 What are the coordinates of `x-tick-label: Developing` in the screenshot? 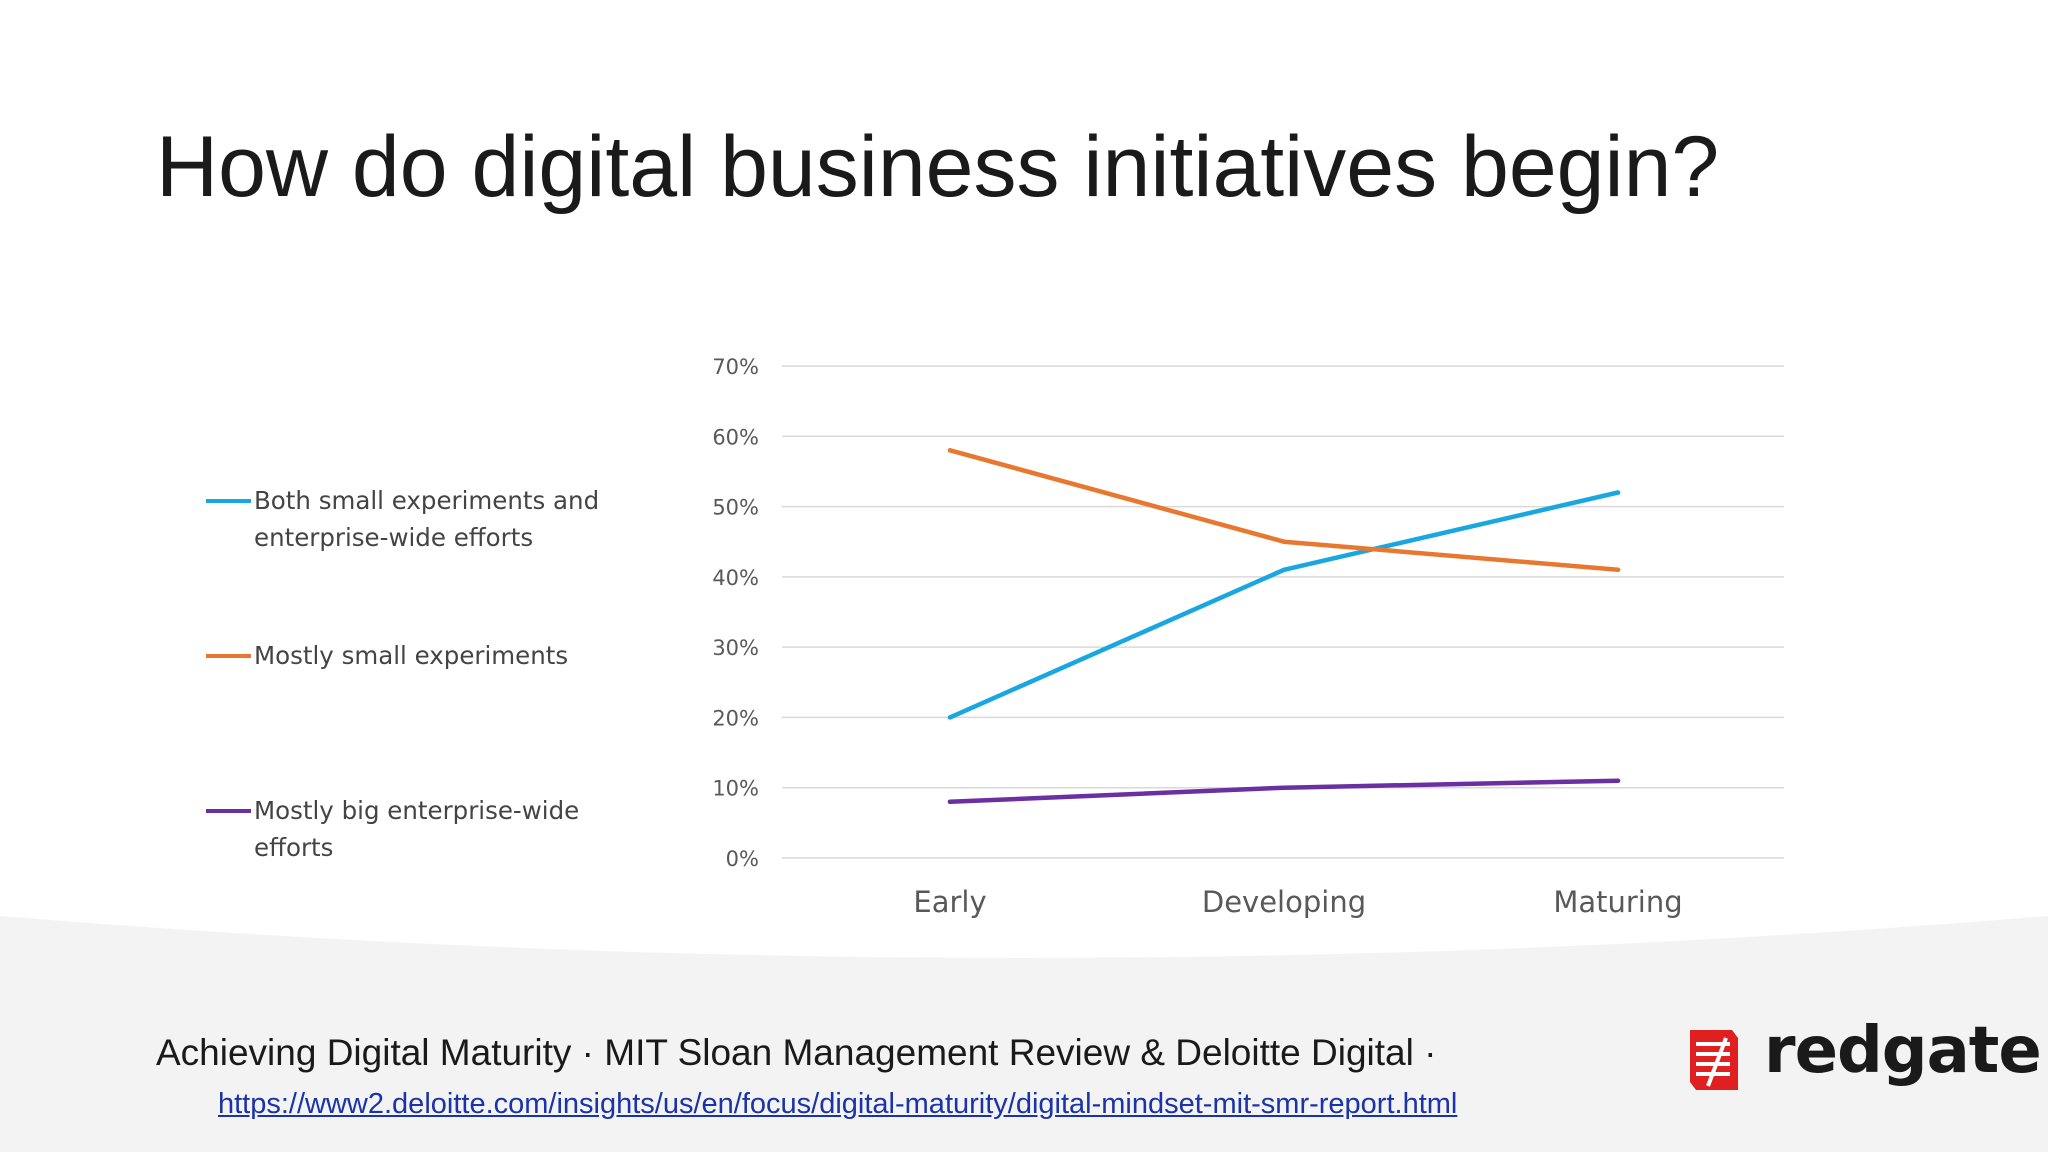 It's located at (1284, 902).